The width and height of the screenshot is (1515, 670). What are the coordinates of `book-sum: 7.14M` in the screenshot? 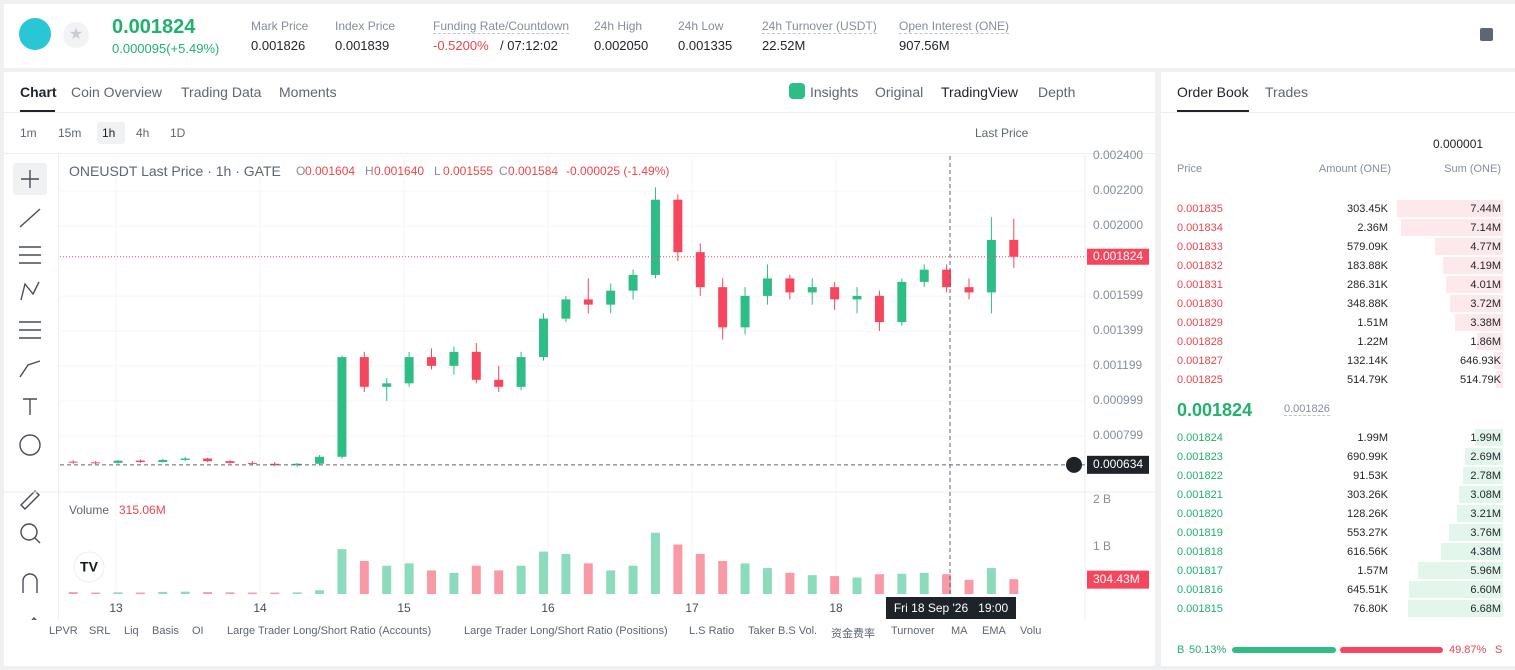 It's located at (1485, 228).